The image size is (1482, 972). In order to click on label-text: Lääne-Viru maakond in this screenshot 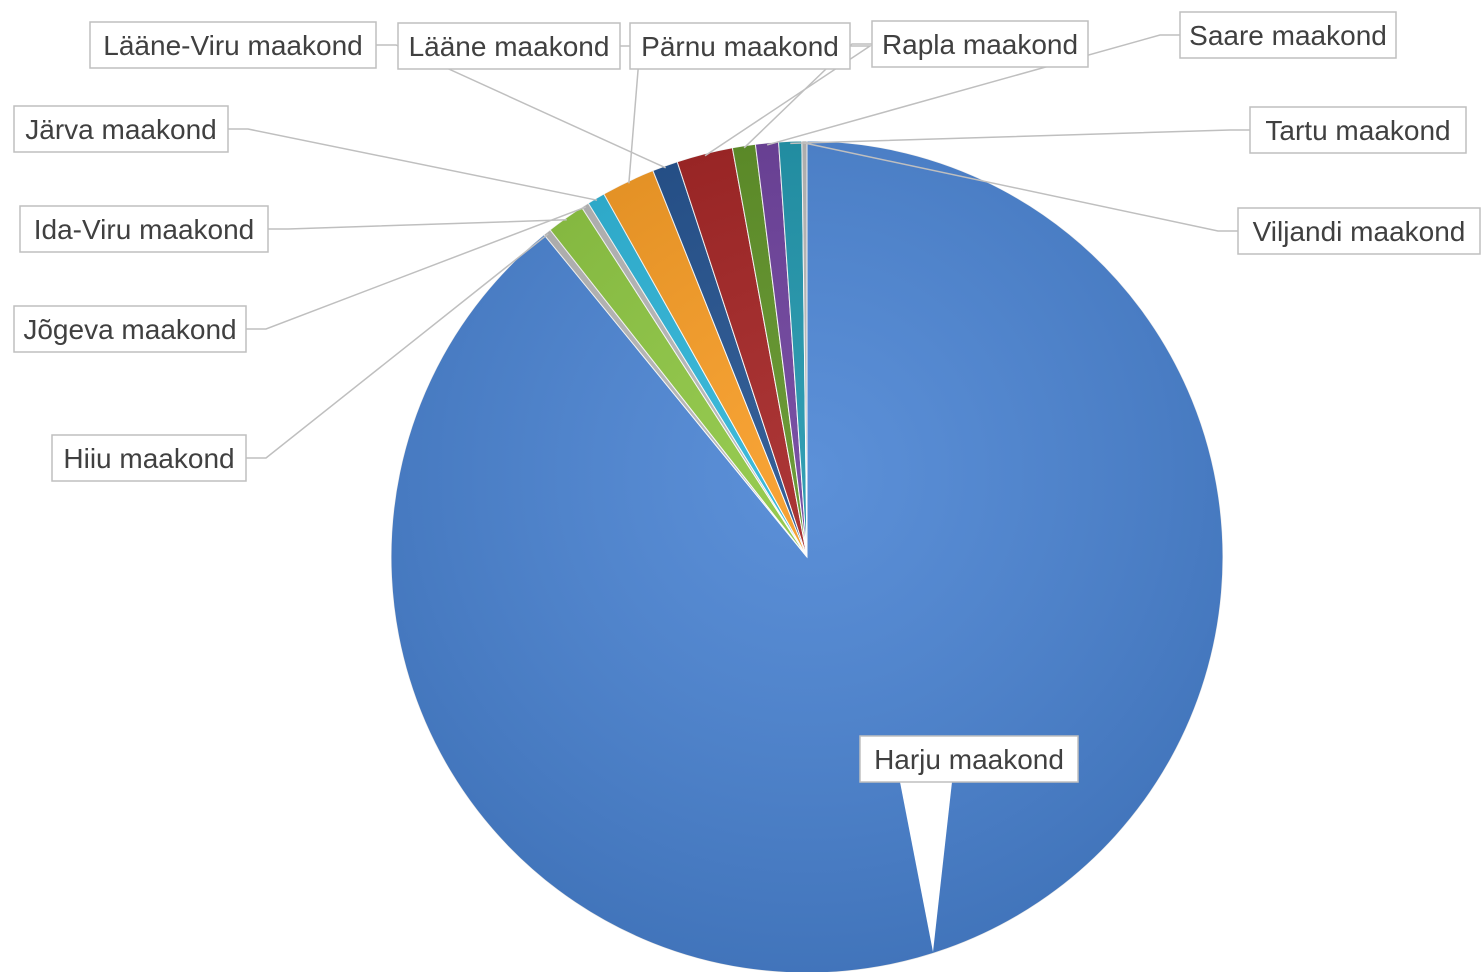, I will do `click(232, 45)`.